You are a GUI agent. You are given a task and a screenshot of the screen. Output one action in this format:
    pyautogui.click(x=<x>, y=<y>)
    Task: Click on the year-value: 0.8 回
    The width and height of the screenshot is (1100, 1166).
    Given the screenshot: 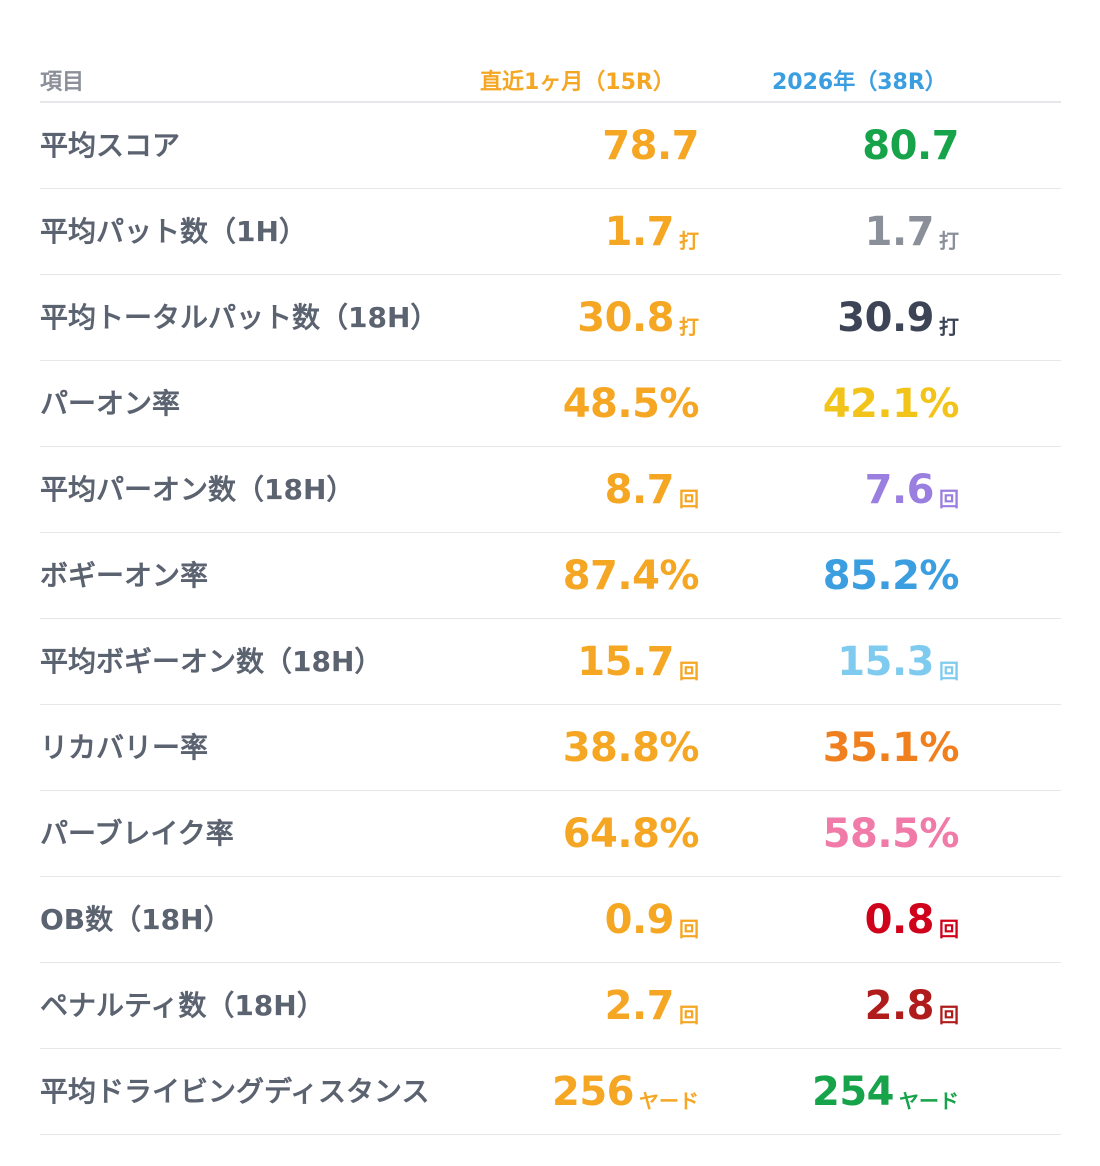 What is the action you would take?
    pyautogui.click(x=912, y=920)
    